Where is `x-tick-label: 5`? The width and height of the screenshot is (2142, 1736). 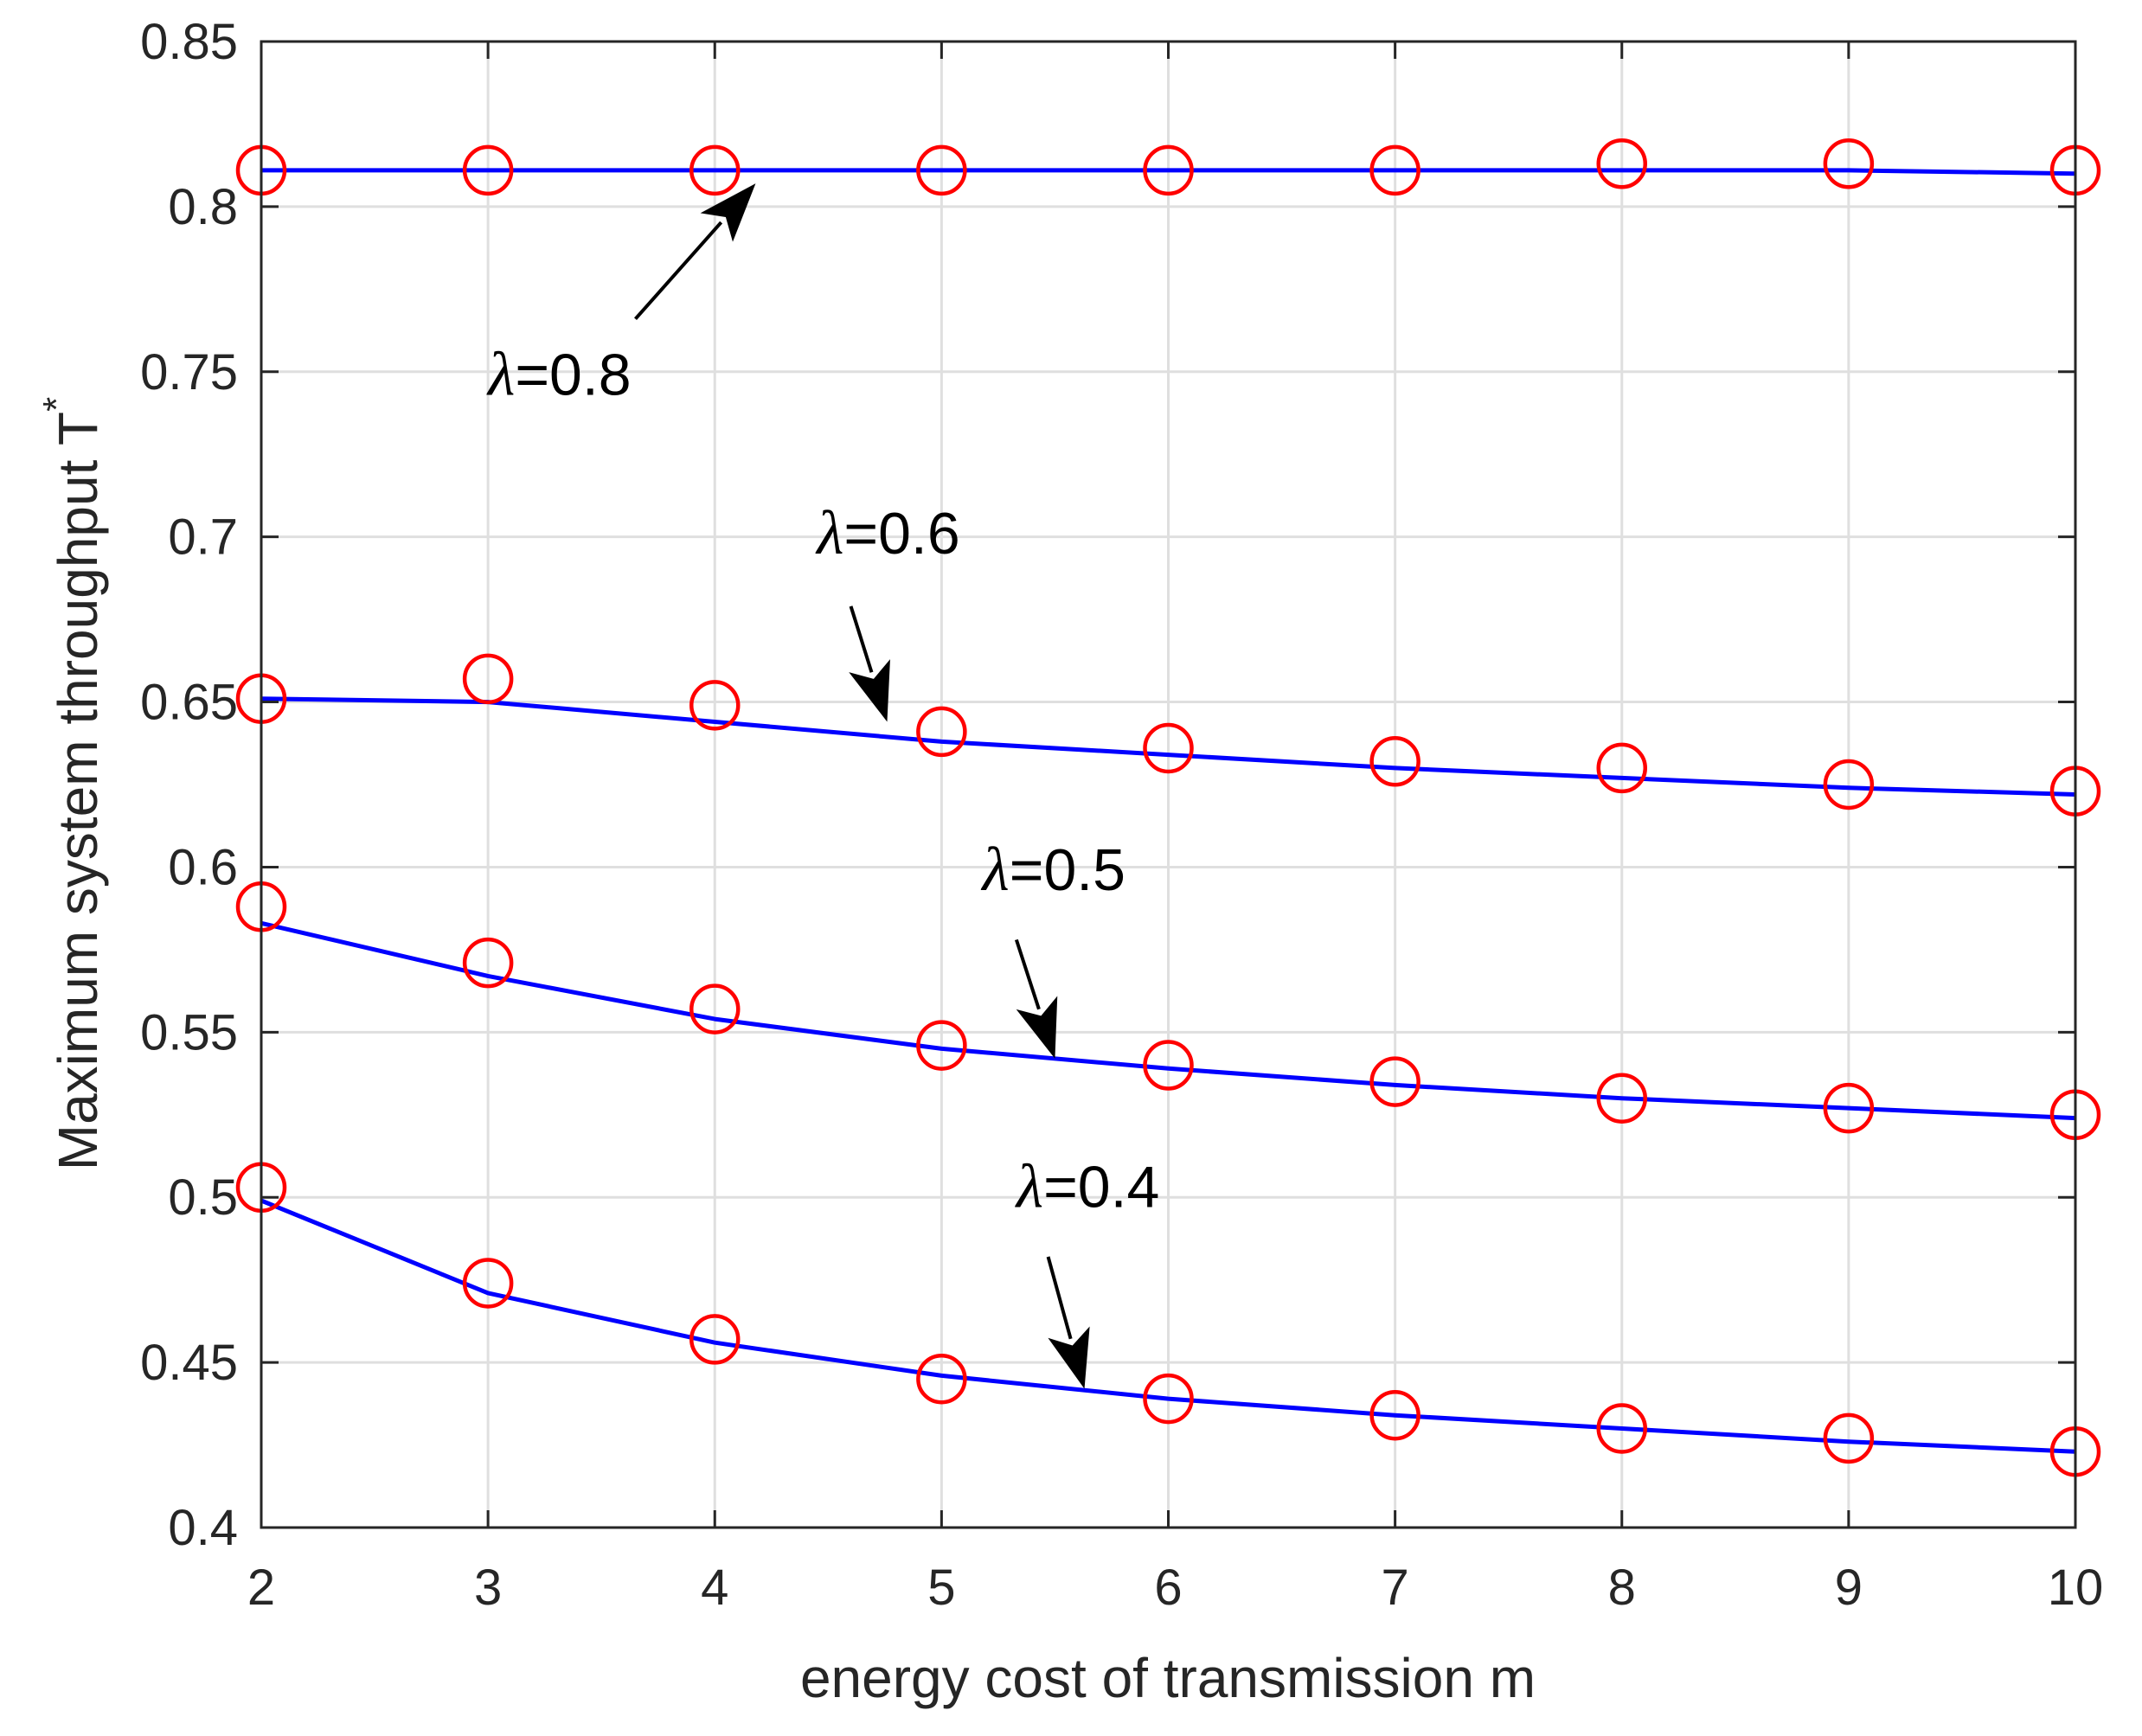
x-tick-label: 5 is located at coordinates (941, 1588).